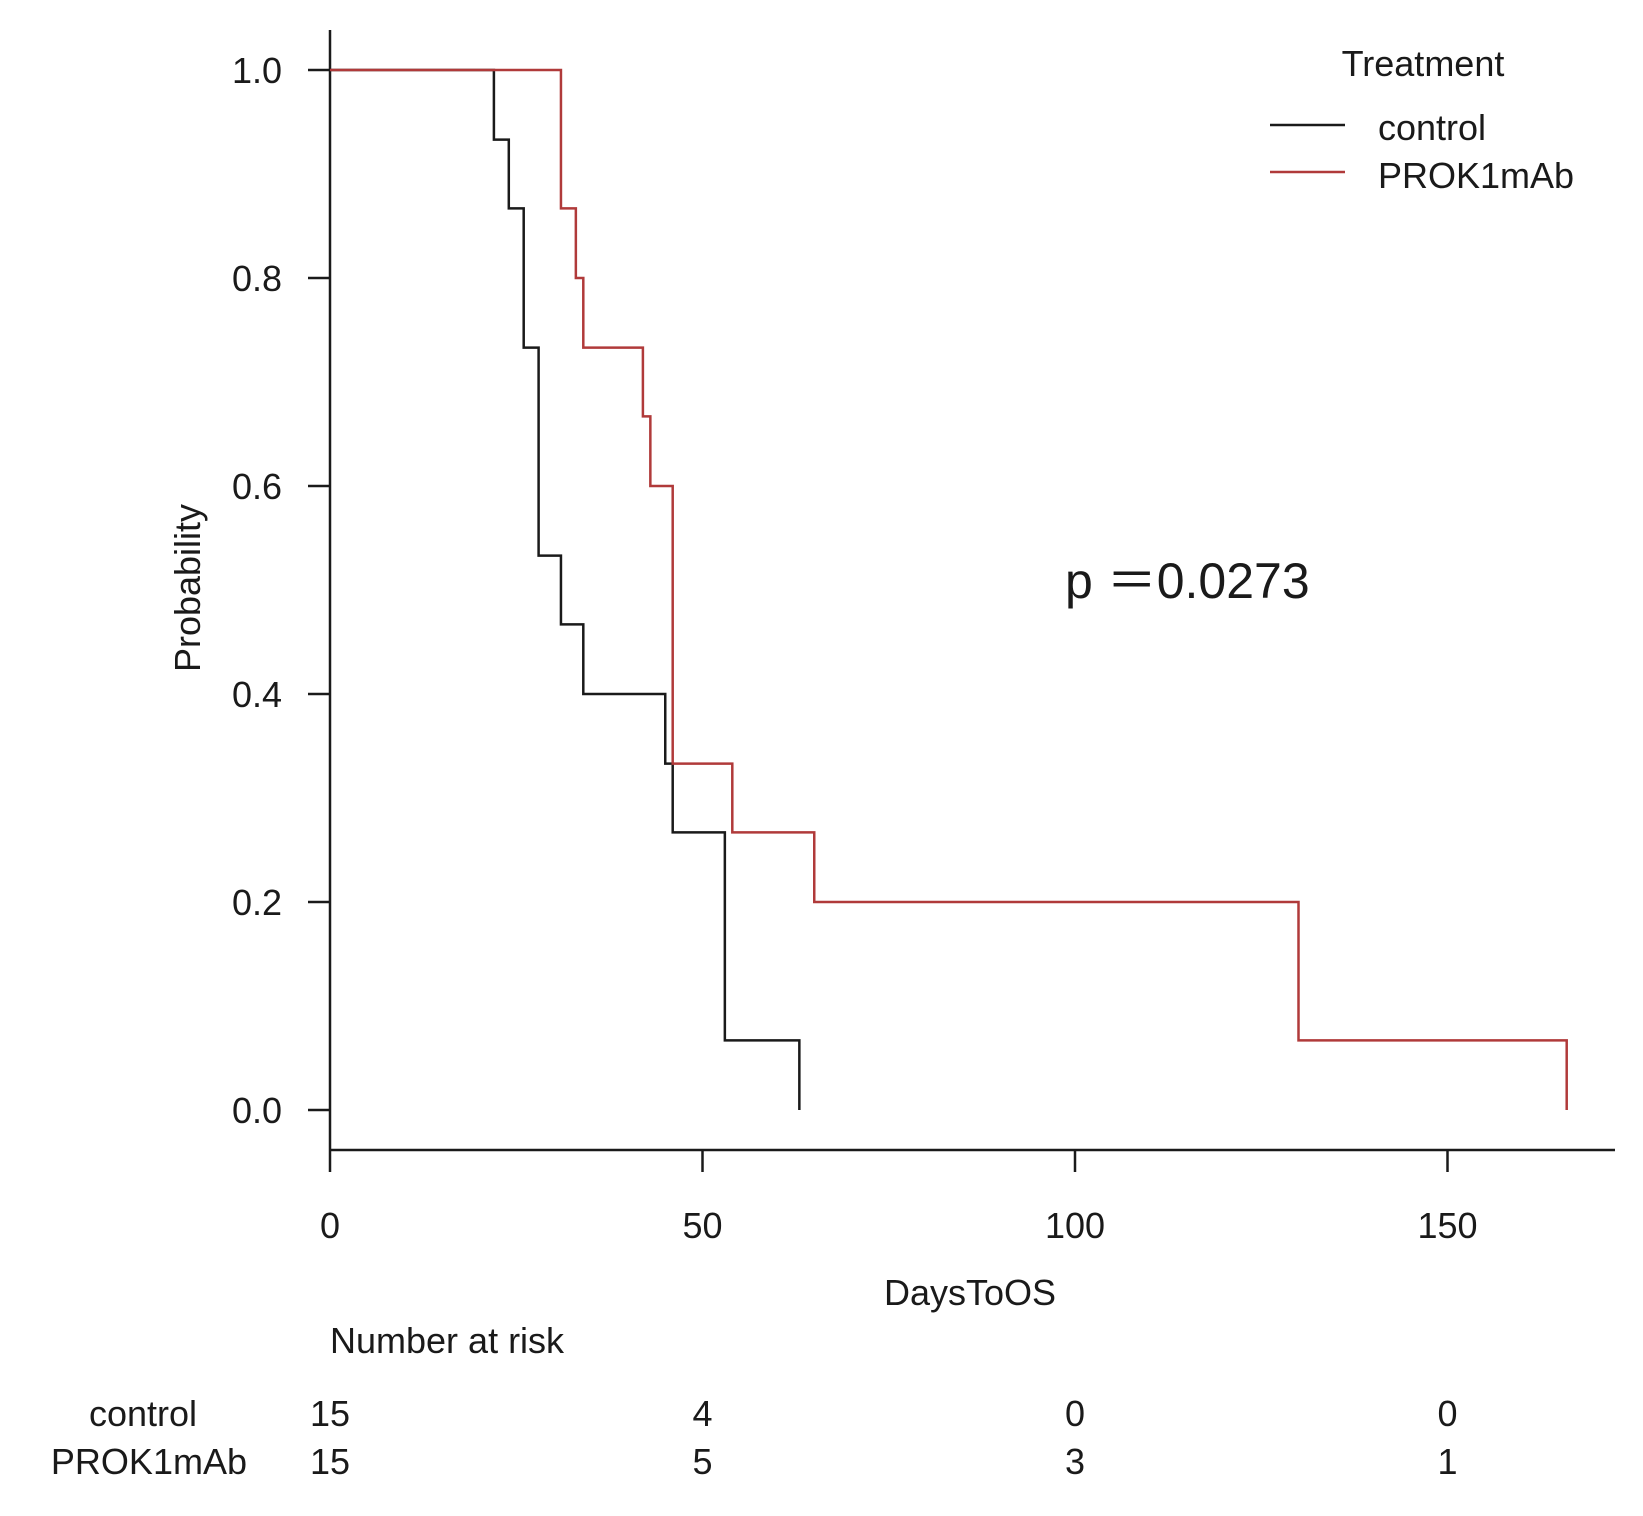 The width and height of the screenshot is (1643, 1516). Describe the element at coordinates (1187, 581) in the screenshot. I see `p-value-annotation: p ＝0.0273` at that location.